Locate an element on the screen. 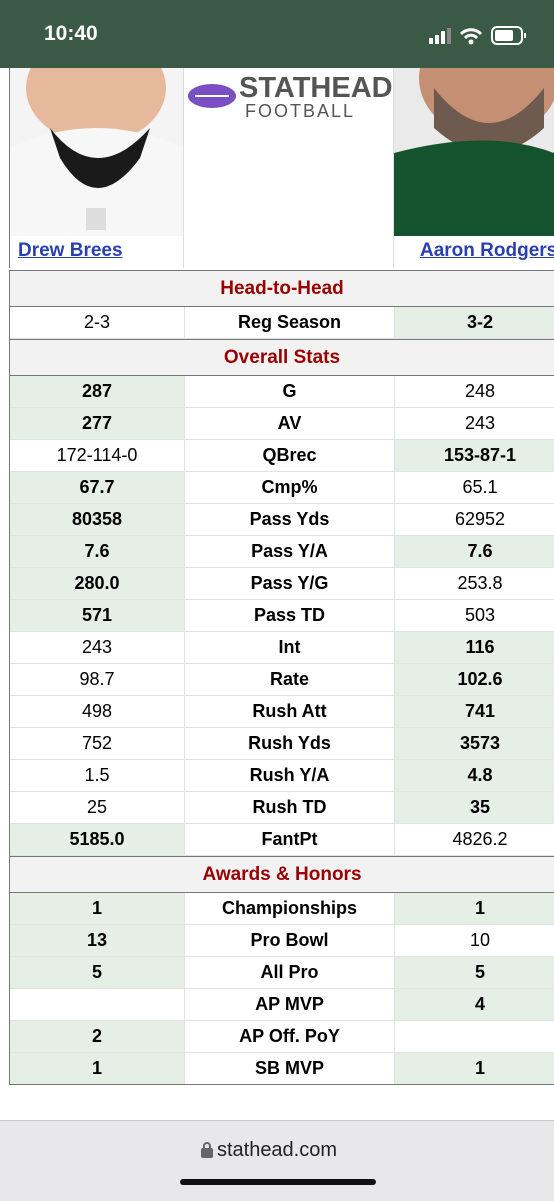  right-value: 741 is located at coordinates (474, 711).